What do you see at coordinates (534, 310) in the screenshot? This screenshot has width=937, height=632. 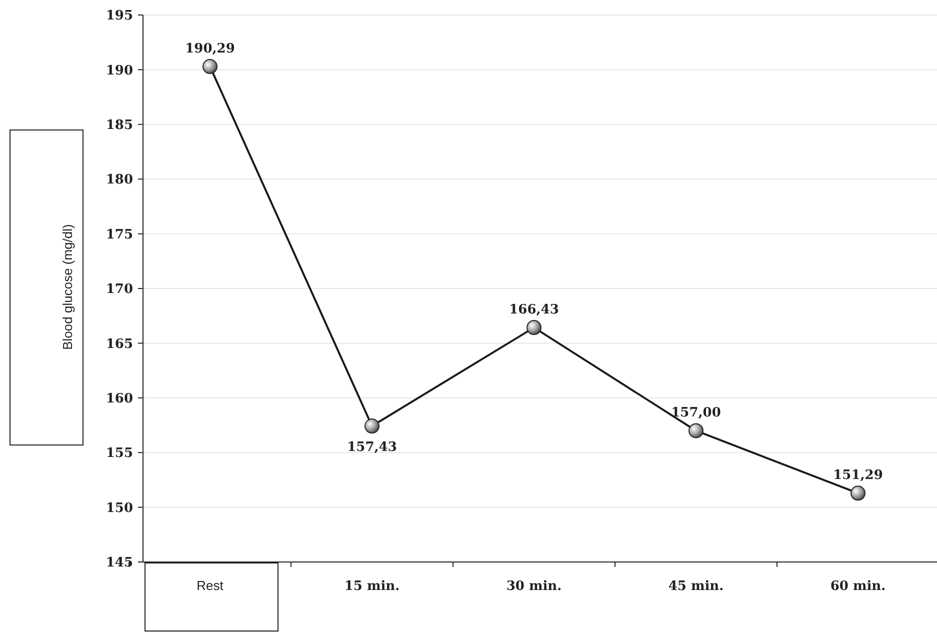 I see `data-label: 166,43` at bounding box center [534, 310].